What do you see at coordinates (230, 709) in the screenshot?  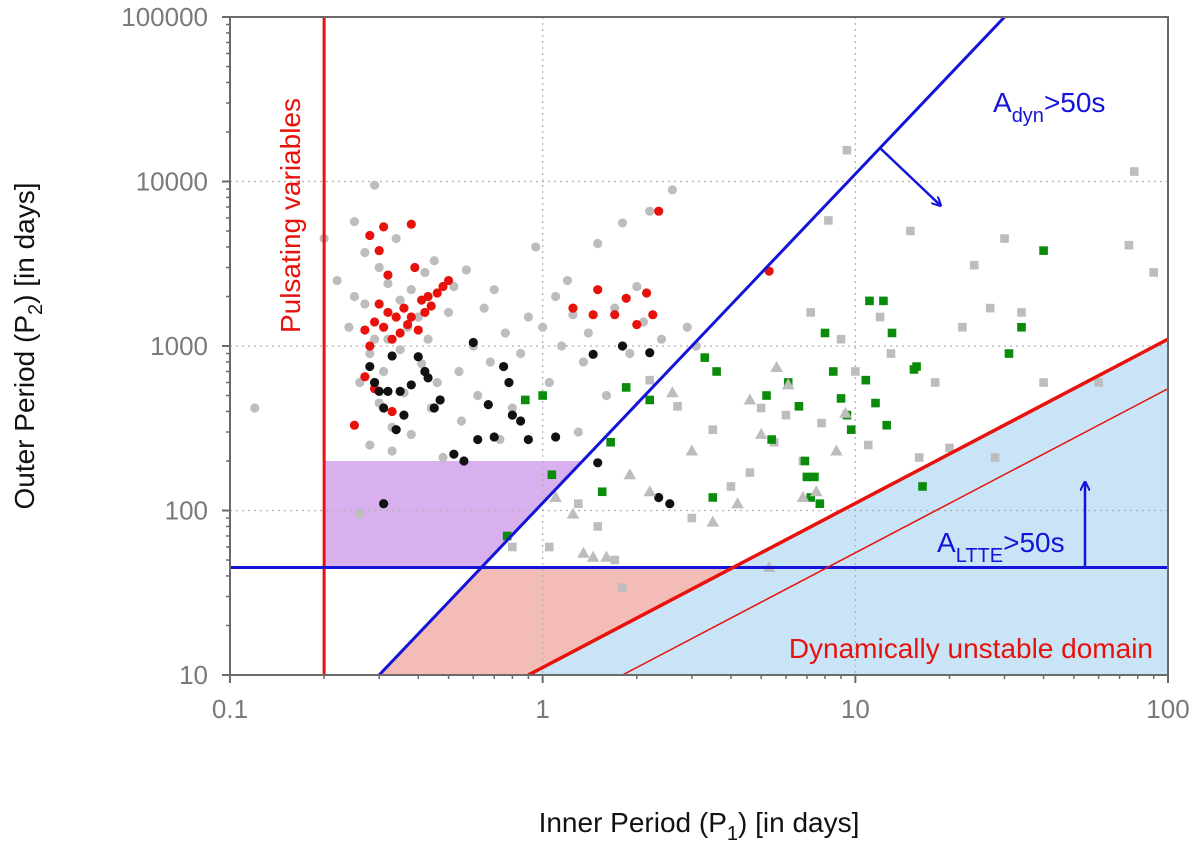 I see `x-tick-label: 0.1` at bounding box center [230, 709].